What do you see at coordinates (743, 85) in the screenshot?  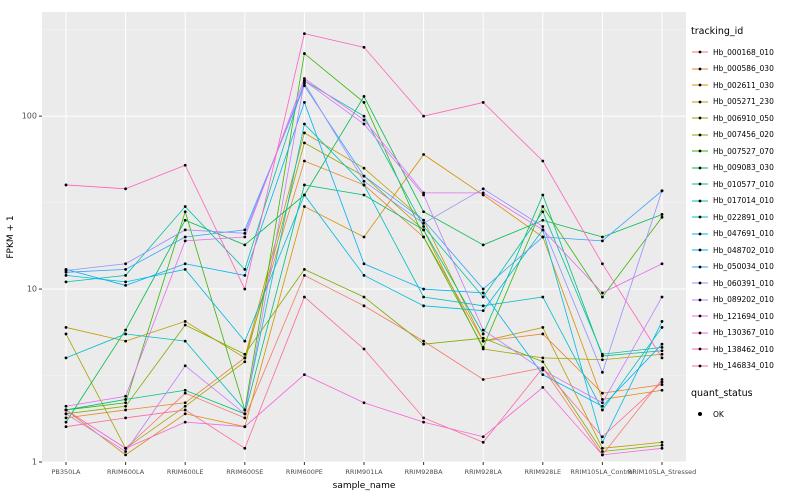 I see `legend-item-label: Hb_002611_030` at bounding box center [743, 85].